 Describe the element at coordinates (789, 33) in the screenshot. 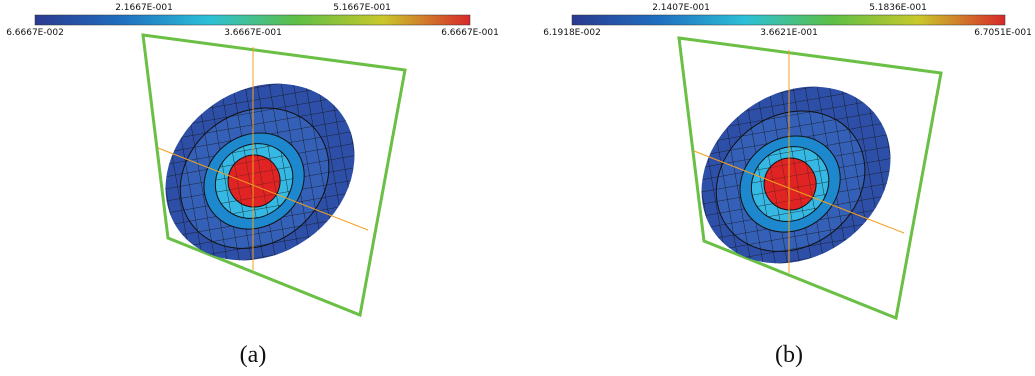

I see `colorbar-label: 3.6621E-001` at that location.